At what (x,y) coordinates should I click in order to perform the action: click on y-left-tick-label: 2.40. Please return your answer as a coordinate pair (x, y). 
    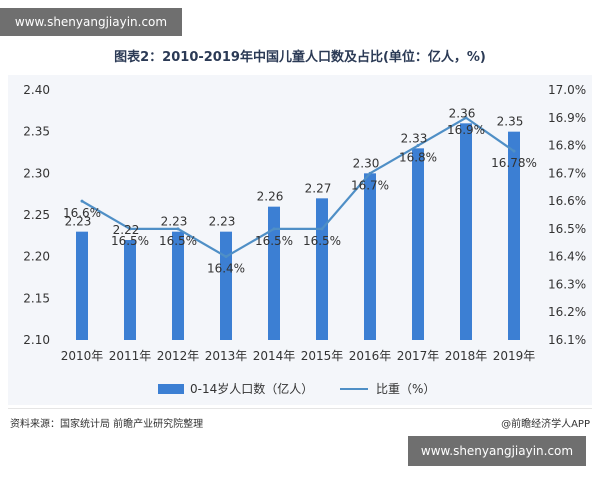
    Looking at the image, I should click on (36, 90).